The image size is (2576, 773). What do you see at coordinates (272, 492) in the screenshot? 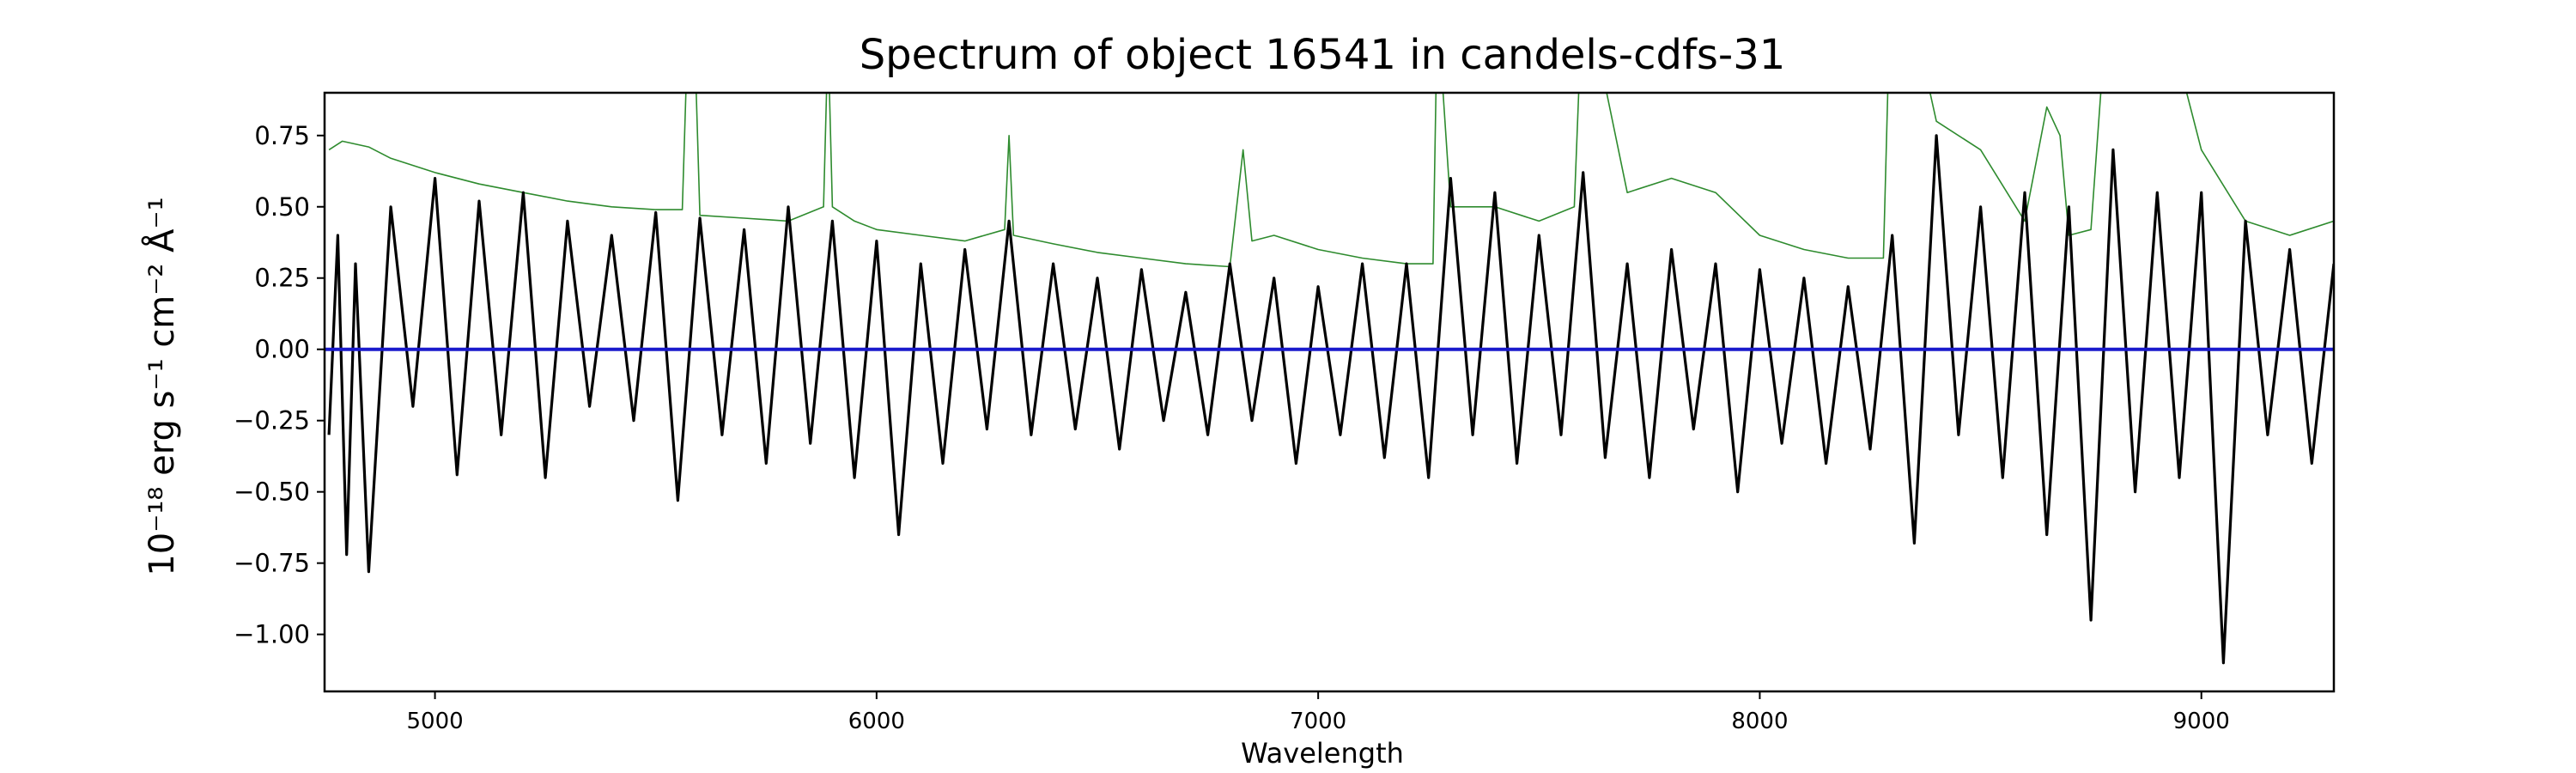
I see `y-tick-label: −0.50` at bounding box center [272, 492].